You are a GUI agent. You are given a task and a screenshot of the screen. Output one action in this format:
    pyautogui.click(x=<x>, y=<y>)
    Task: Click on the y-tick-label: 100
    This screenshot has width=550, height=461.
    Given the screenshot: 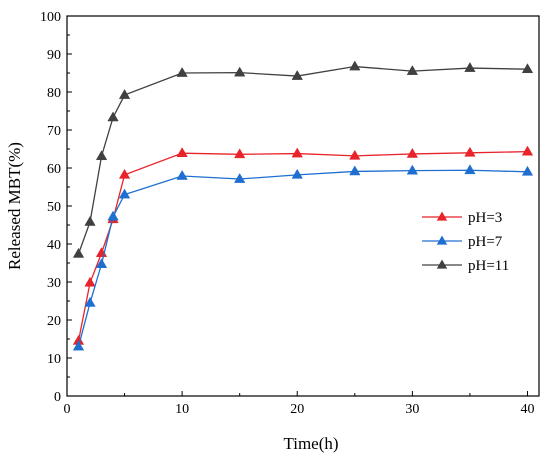 What is the action you would take?
    pyautogui.click(x=50, y=17)
    